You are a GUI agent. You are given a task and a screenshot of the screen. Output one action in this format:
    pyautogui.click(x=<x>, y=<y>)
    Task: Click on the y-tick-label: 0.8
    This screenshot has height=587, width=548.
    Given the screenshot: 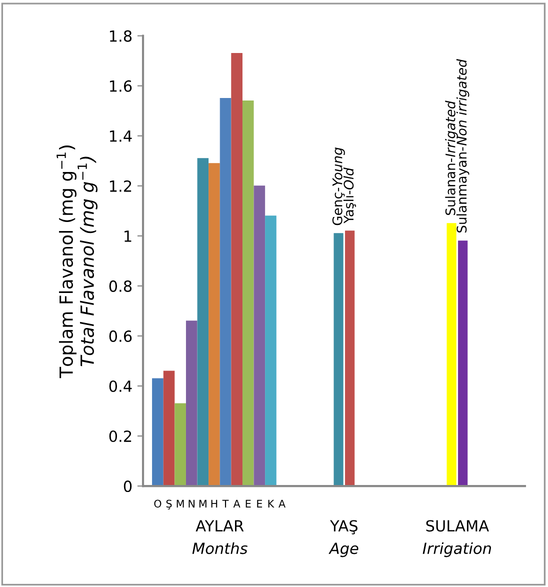 What is the action you would take?
    pyautogui.click(x=120, y=286)
    